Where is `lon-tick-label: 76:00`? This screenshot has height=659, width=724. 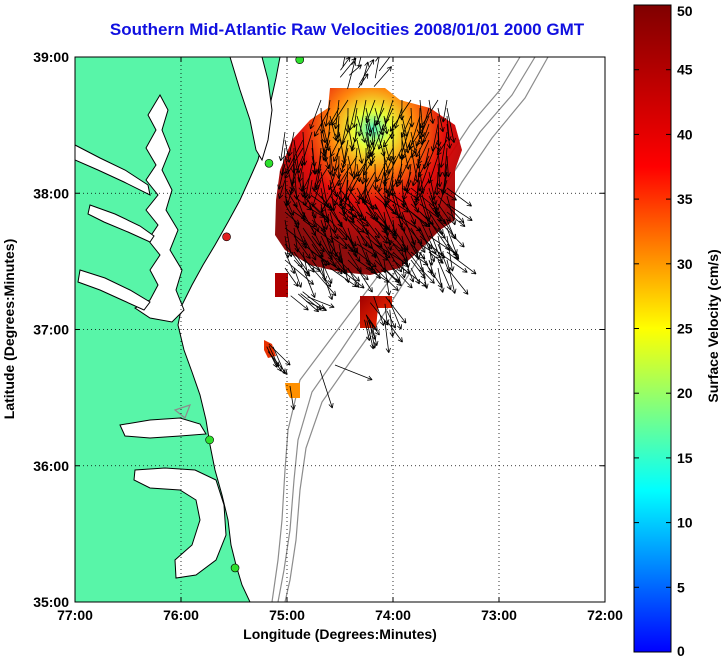
lon-tick-label: 76:00 is located at coordinates (181, 615).